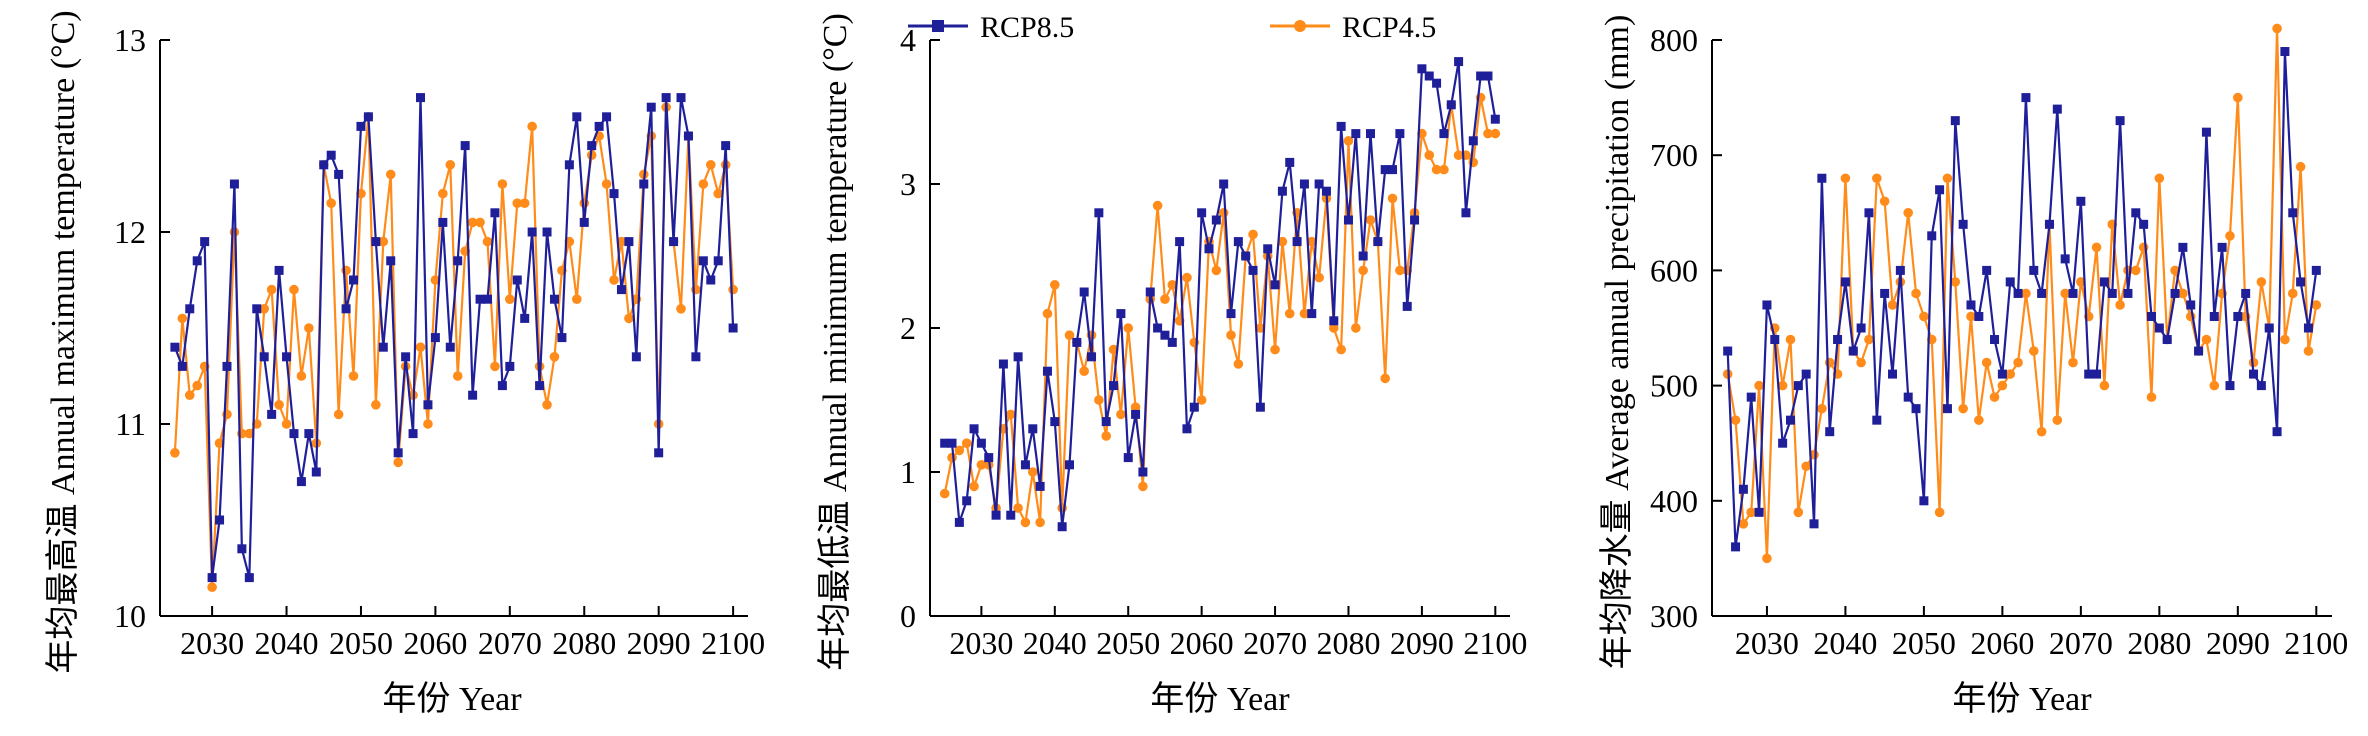  What do you see at coordinates (908, 616) in the screenshot?
I see `y-tick-label: 0` at bounding box center [908, 616].